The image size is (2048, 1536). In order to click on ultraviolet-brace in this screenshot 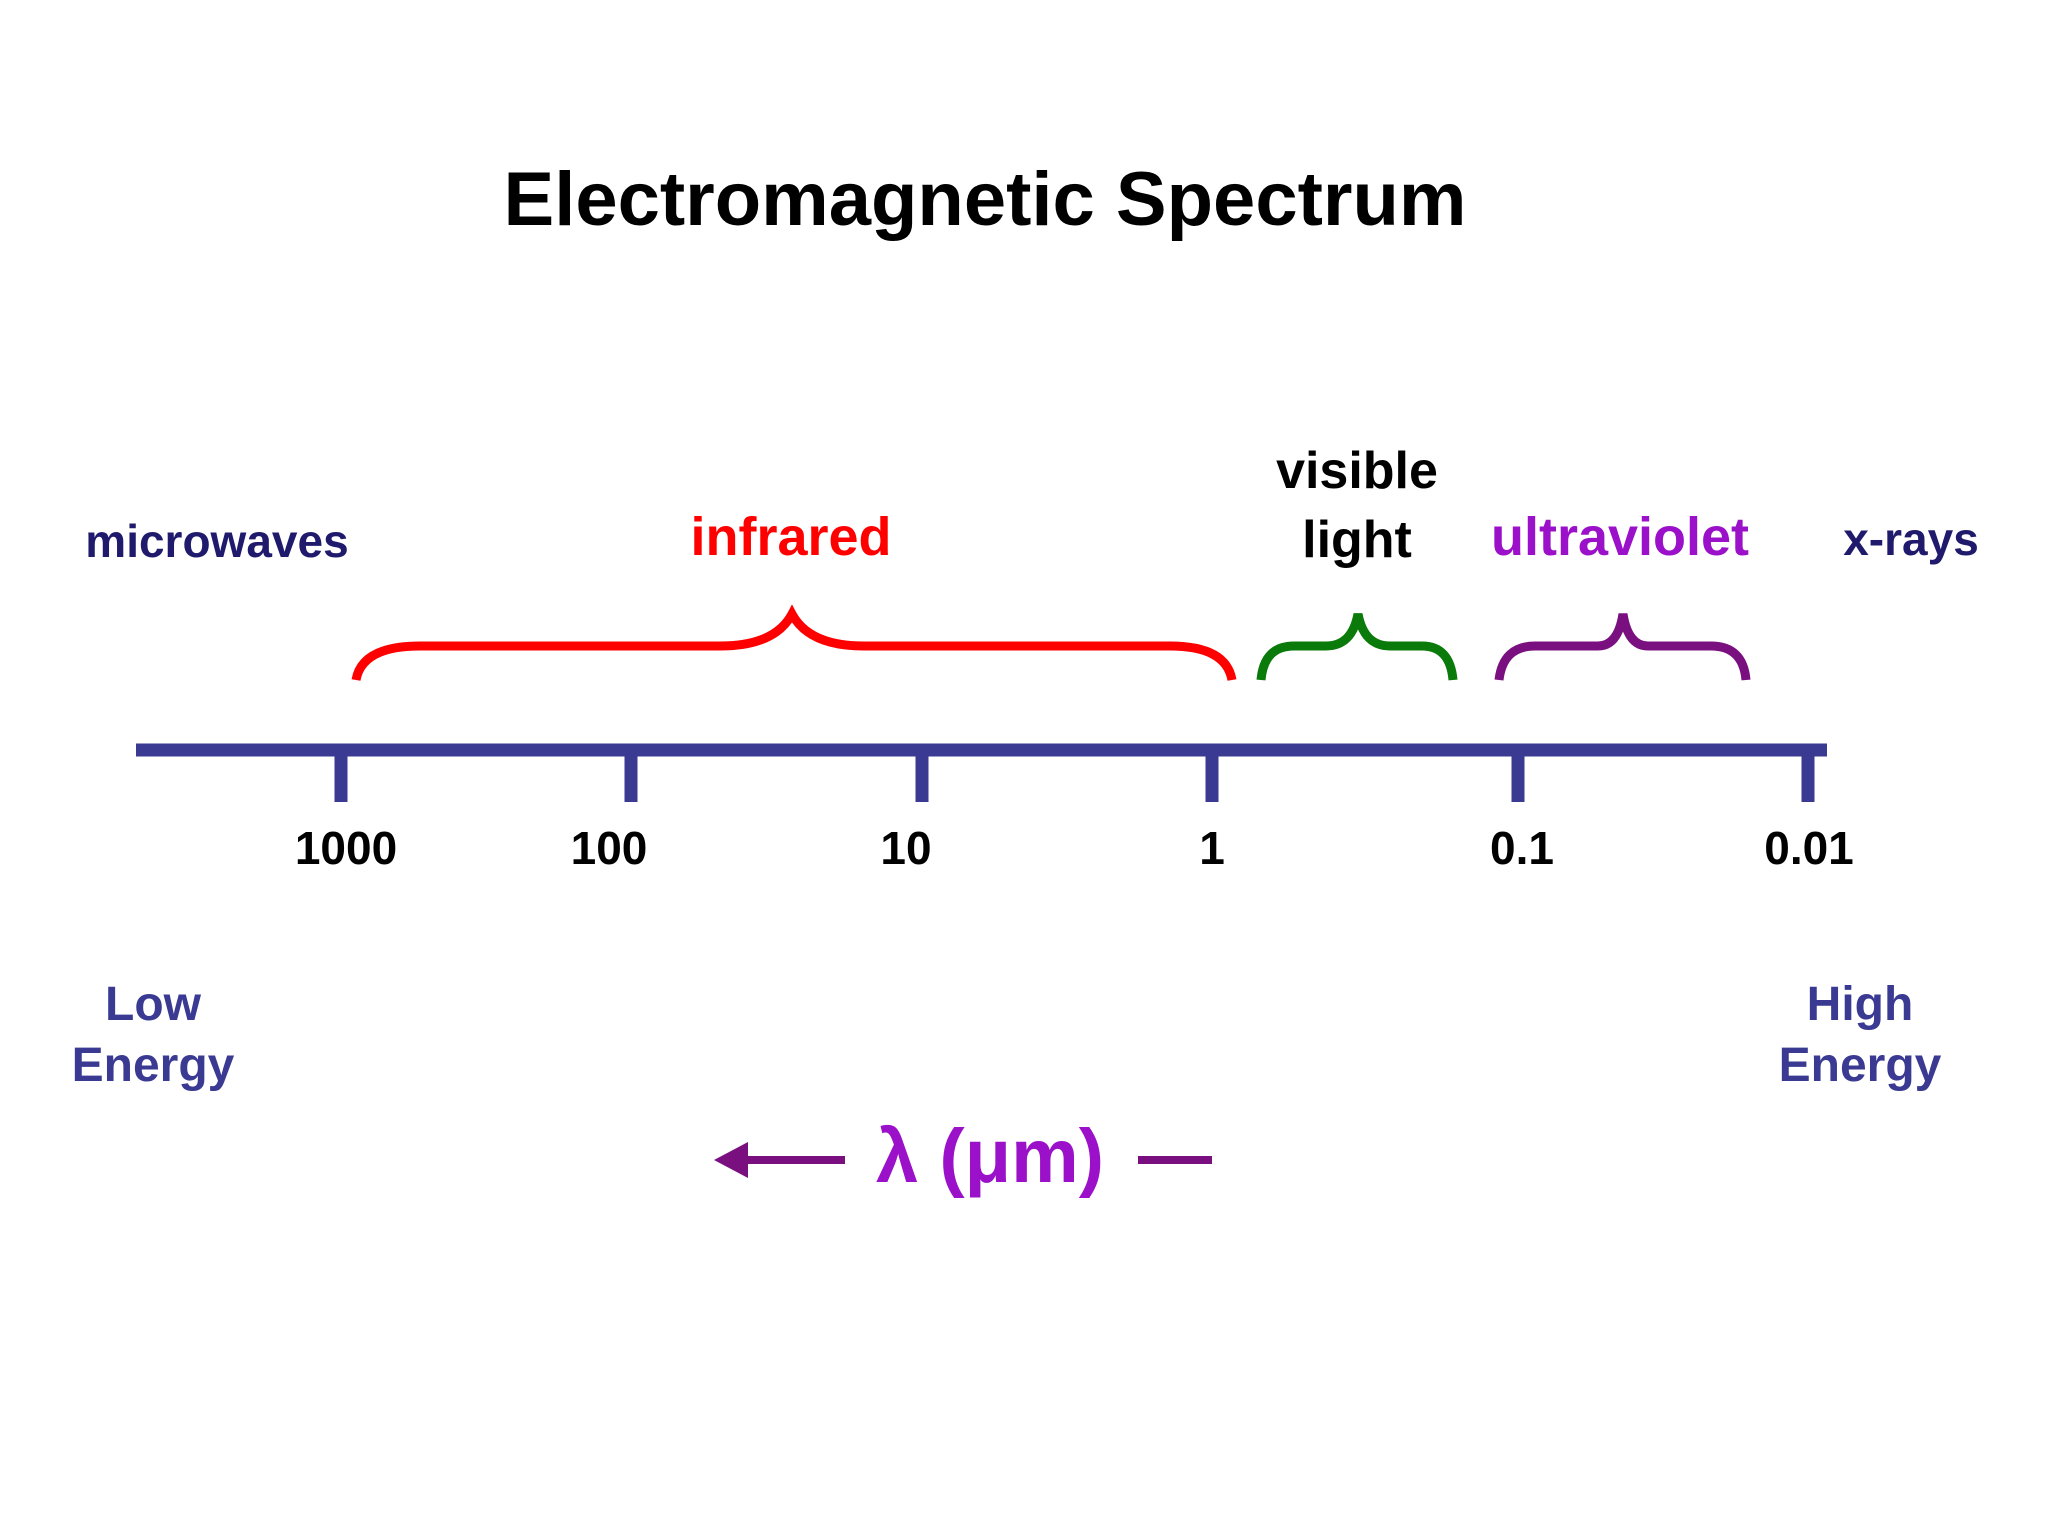, I will do `click(1622, 647)`.